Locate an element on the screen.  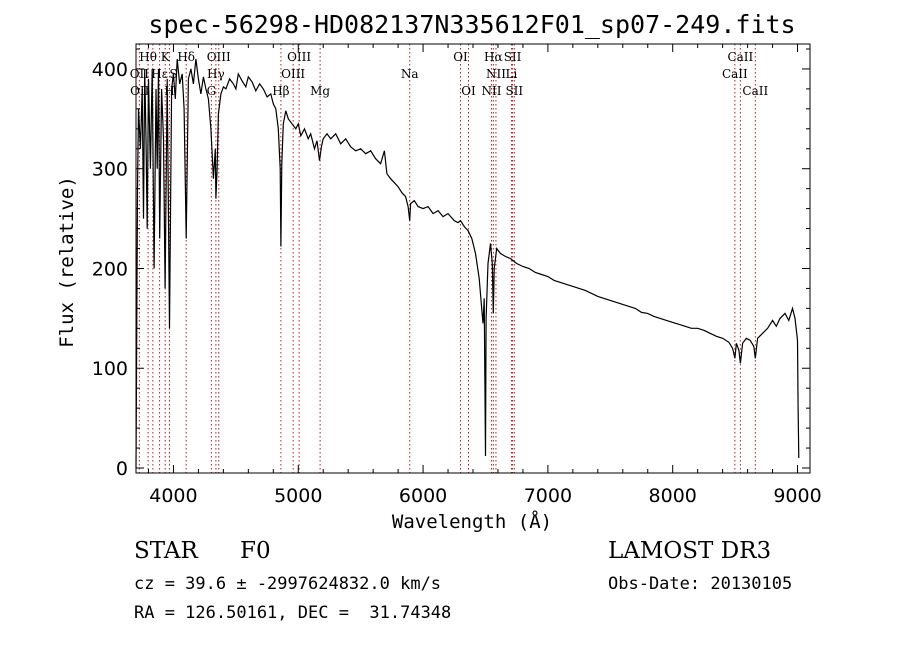
x-tick-label: 5000 is located at coordinates (298, 496).